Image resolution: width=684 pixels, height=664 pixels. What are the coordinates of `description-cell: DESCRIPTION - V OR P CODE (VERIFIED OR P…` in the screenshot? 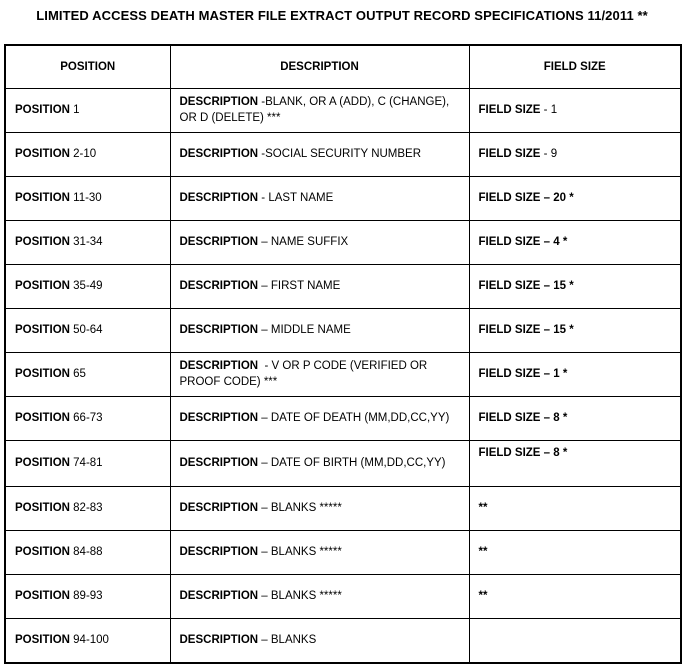 It's located at (319, 374).